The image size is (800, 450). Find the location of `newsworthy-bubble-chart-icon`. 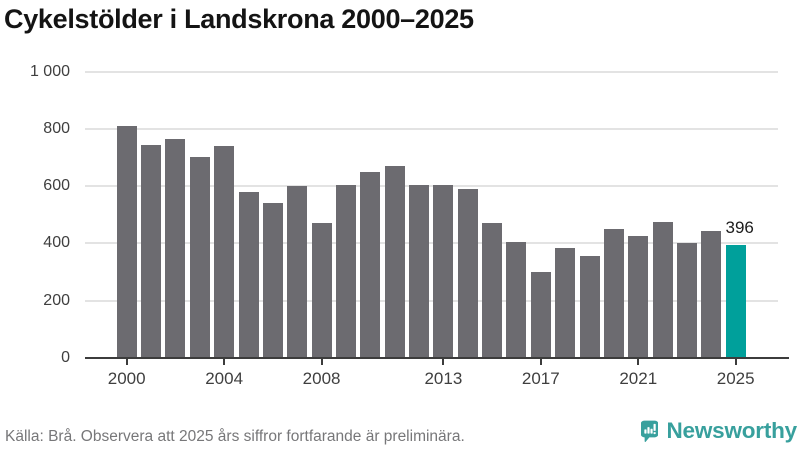

newsworthy-bubble-chart-icon is located at coordinates (650, 431).